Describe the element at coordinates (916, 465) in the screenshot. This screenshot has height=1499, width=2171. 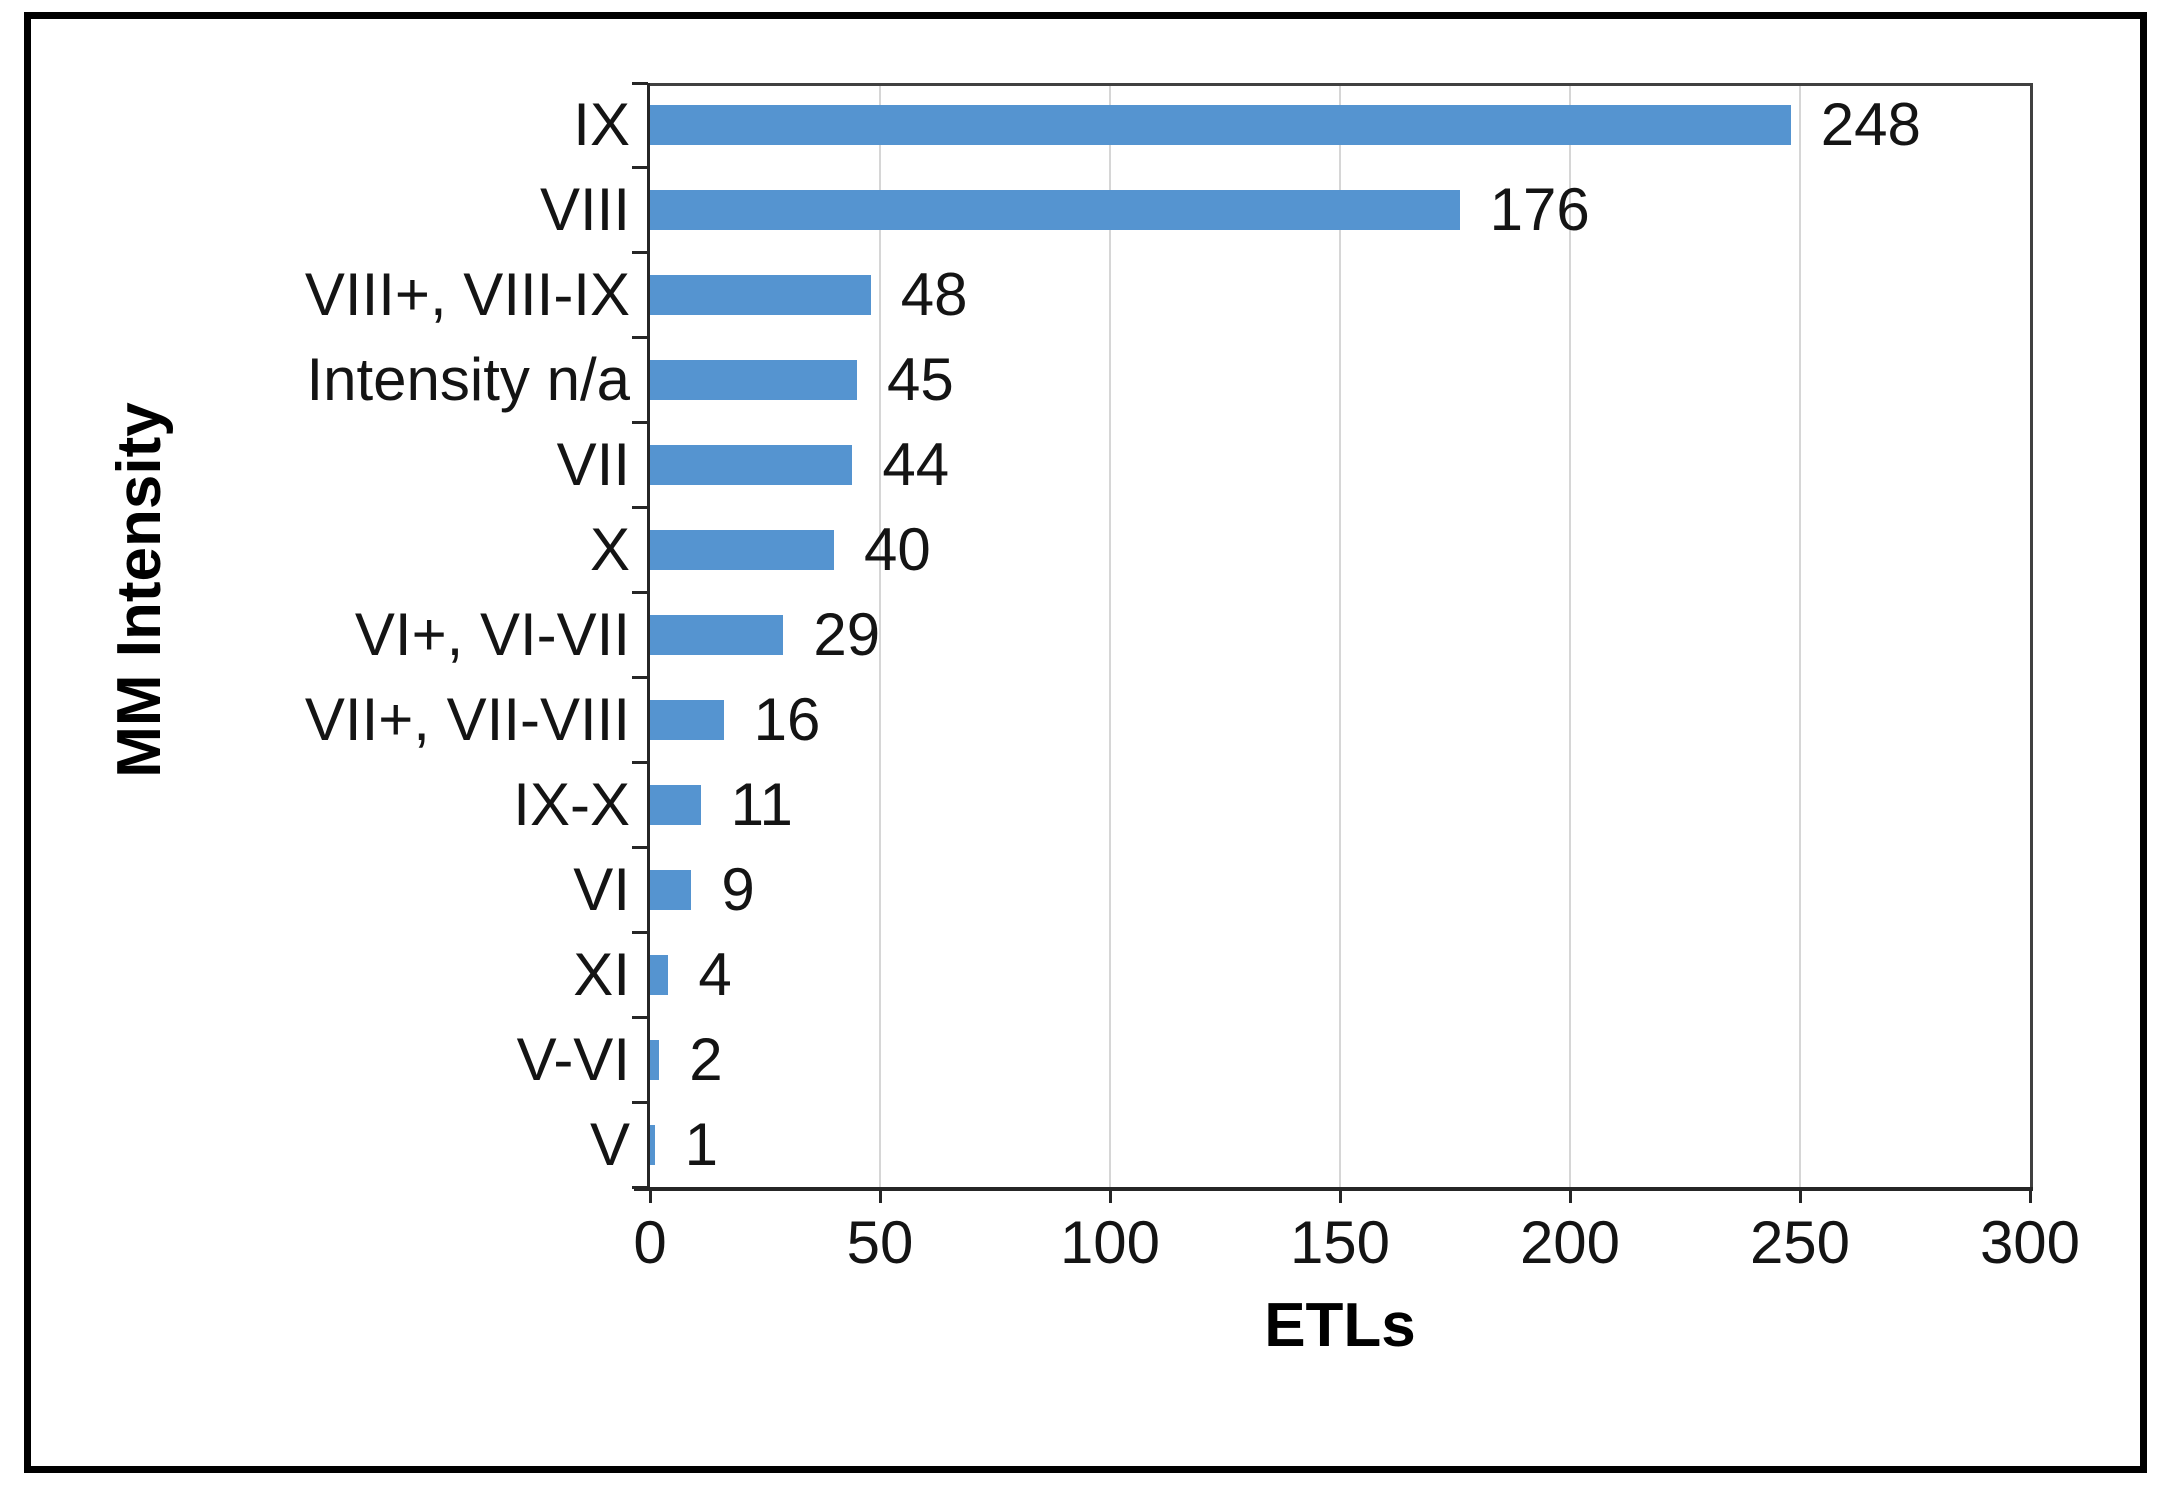
I see `bar-value-label-4: 44` at that location.